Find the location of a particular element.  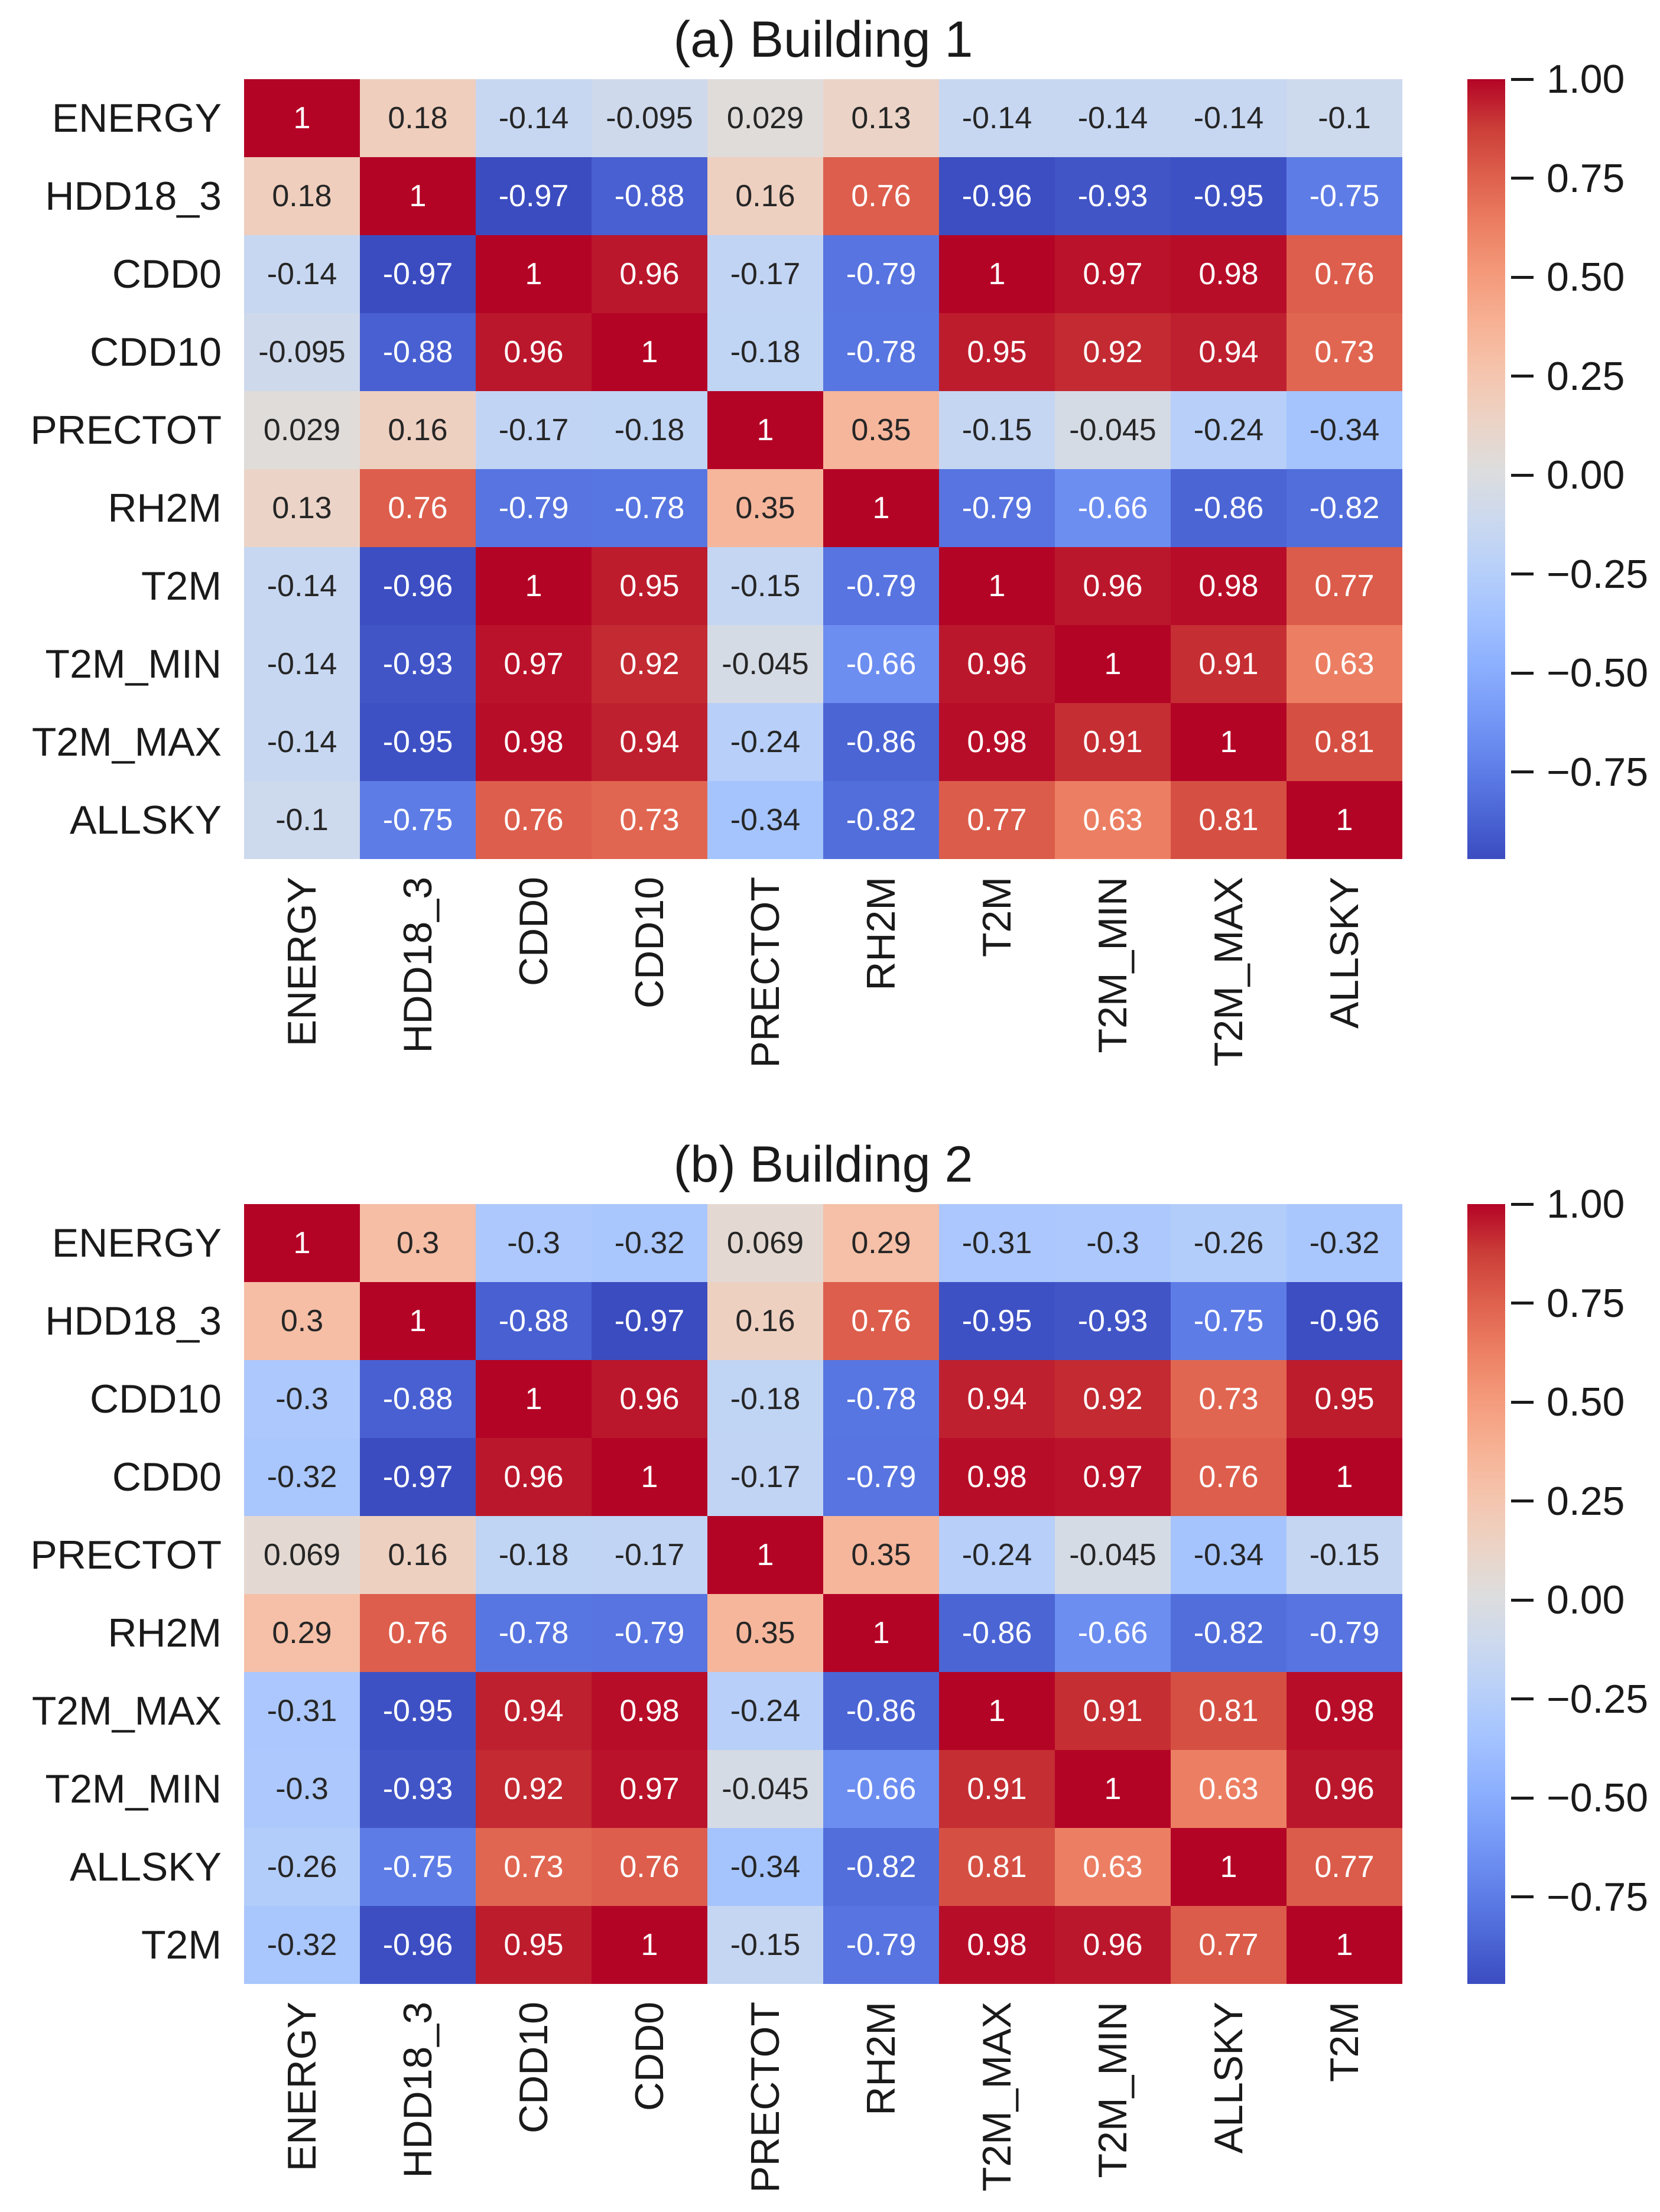

heatmap-cell: 0.13 is located at coordinates (881, 118).